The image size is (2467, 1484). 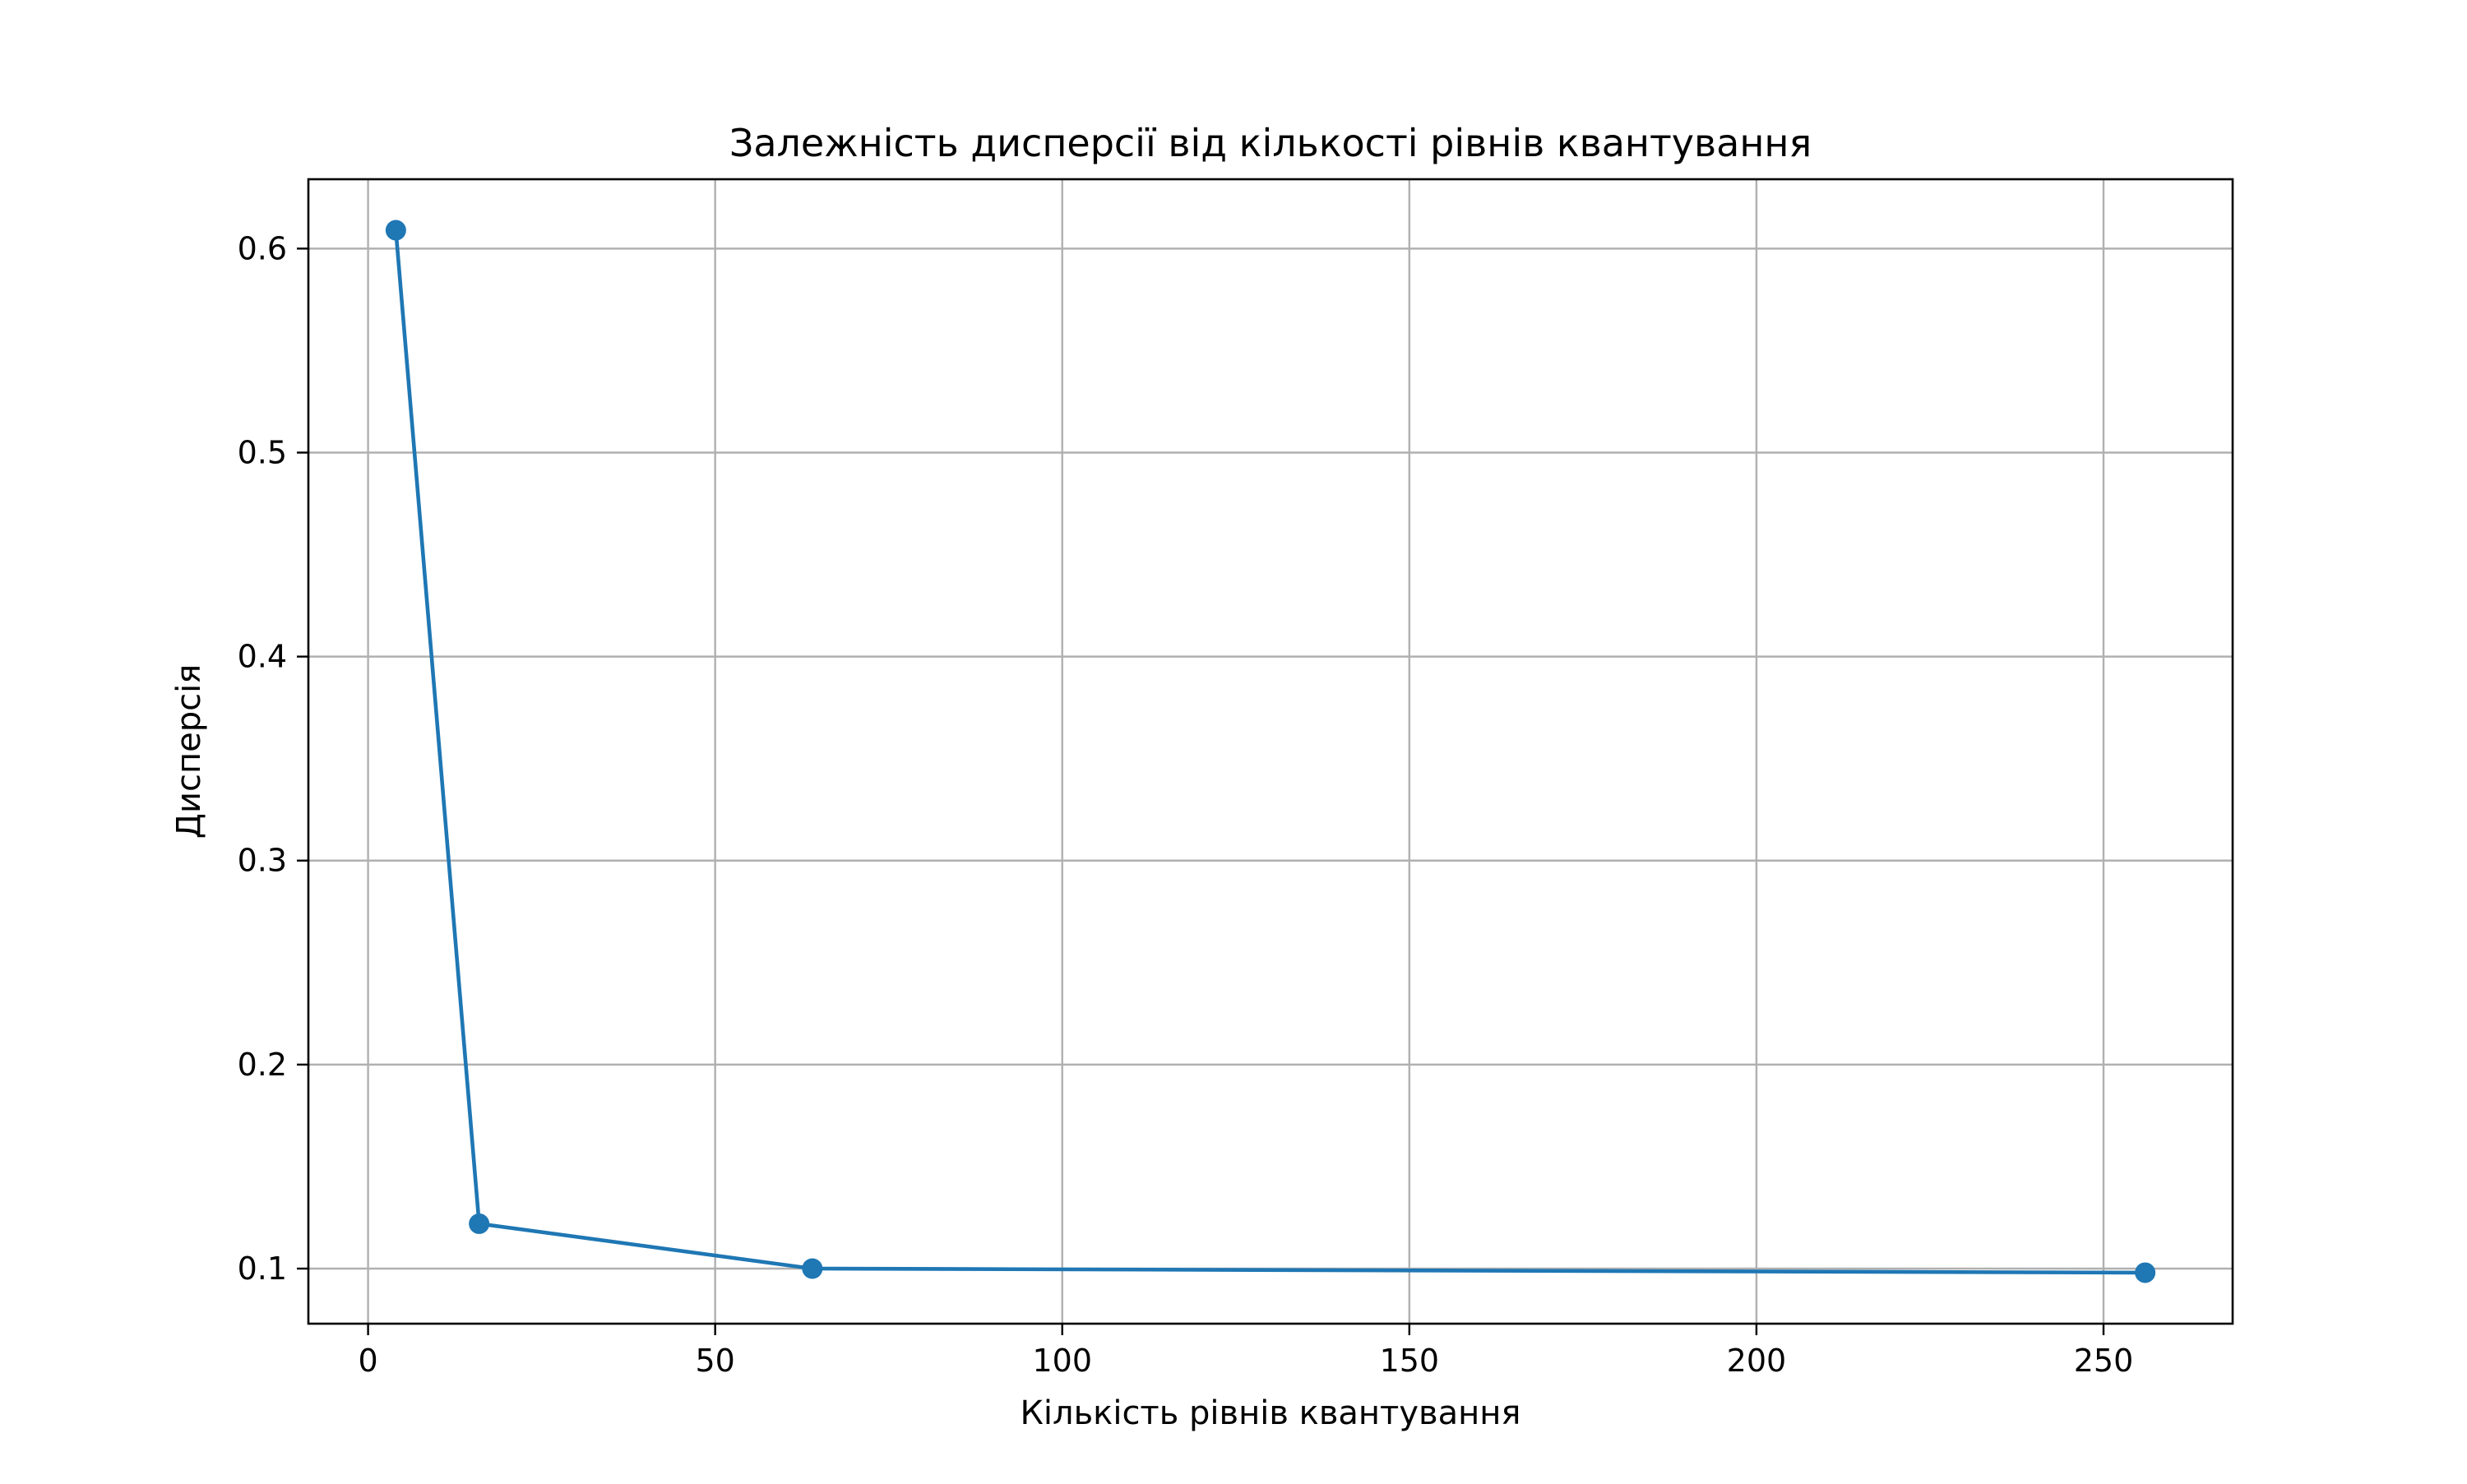 What do you see at coordinates (189, 751) in the screenshot?
I see `y-axis-label: Дисперсія` at bounding box center [189, 751].